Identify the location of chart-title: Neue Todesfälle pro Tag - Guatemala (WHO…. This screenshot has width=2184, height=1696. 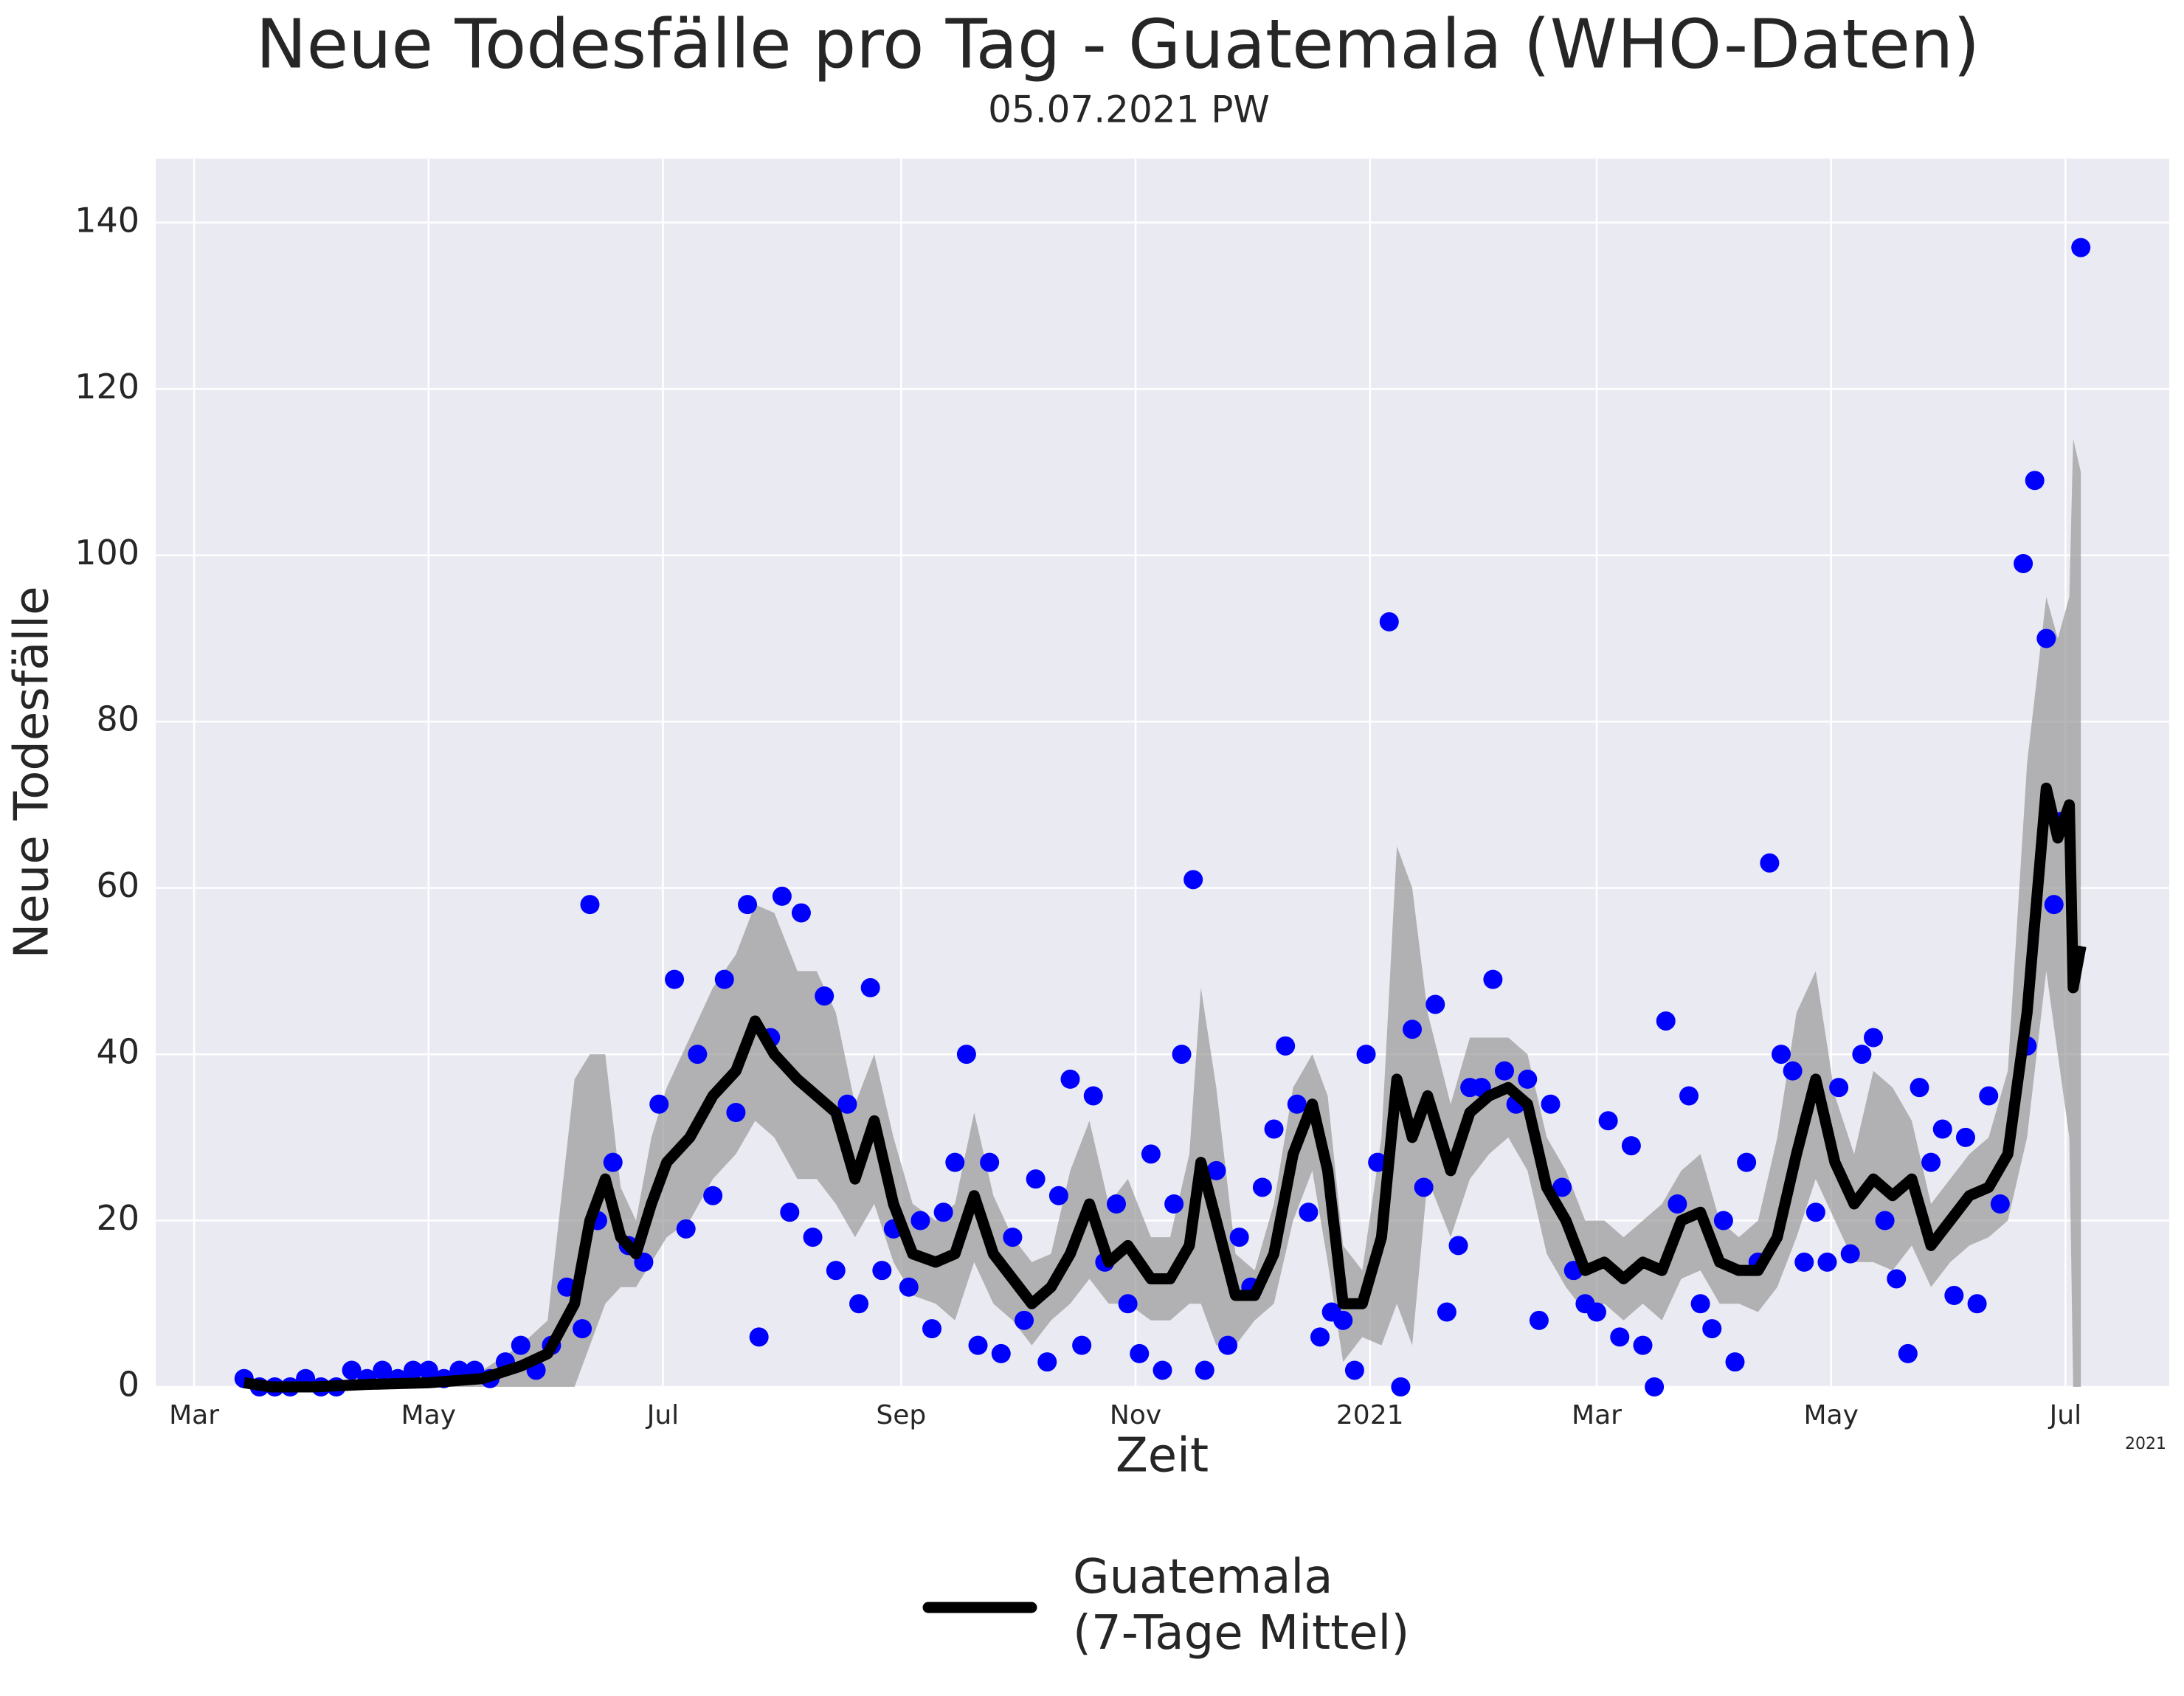
(1118, 43).